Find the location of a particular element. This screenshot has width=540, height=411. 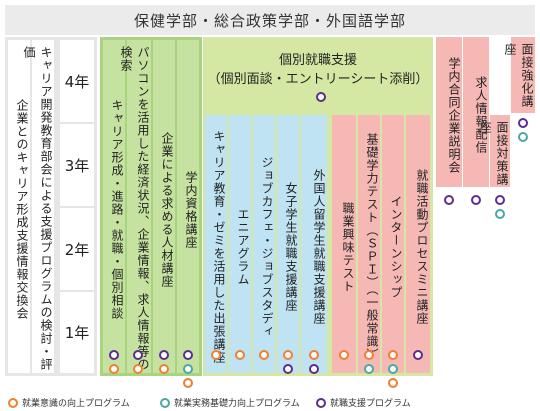

blue-column-5: 外国人留学生就職支援講座 is located at coordinates (314, 244).